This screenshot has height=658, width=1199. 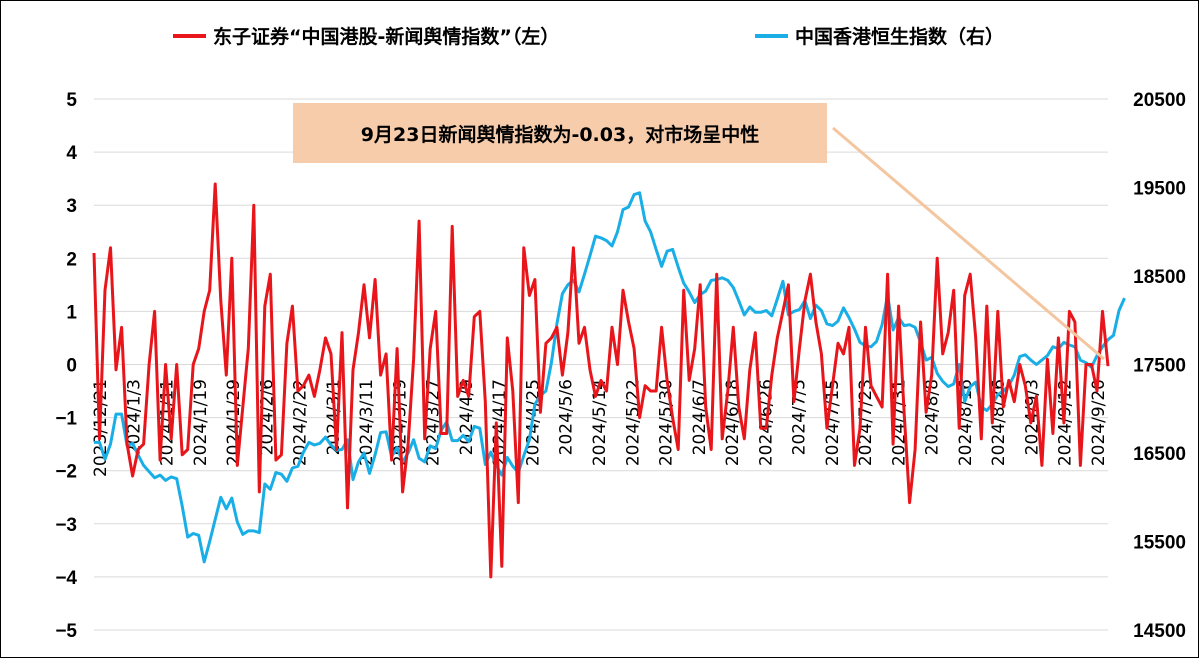 I want to click on y-left-tick-label: −1, so click(x=66, y=419).